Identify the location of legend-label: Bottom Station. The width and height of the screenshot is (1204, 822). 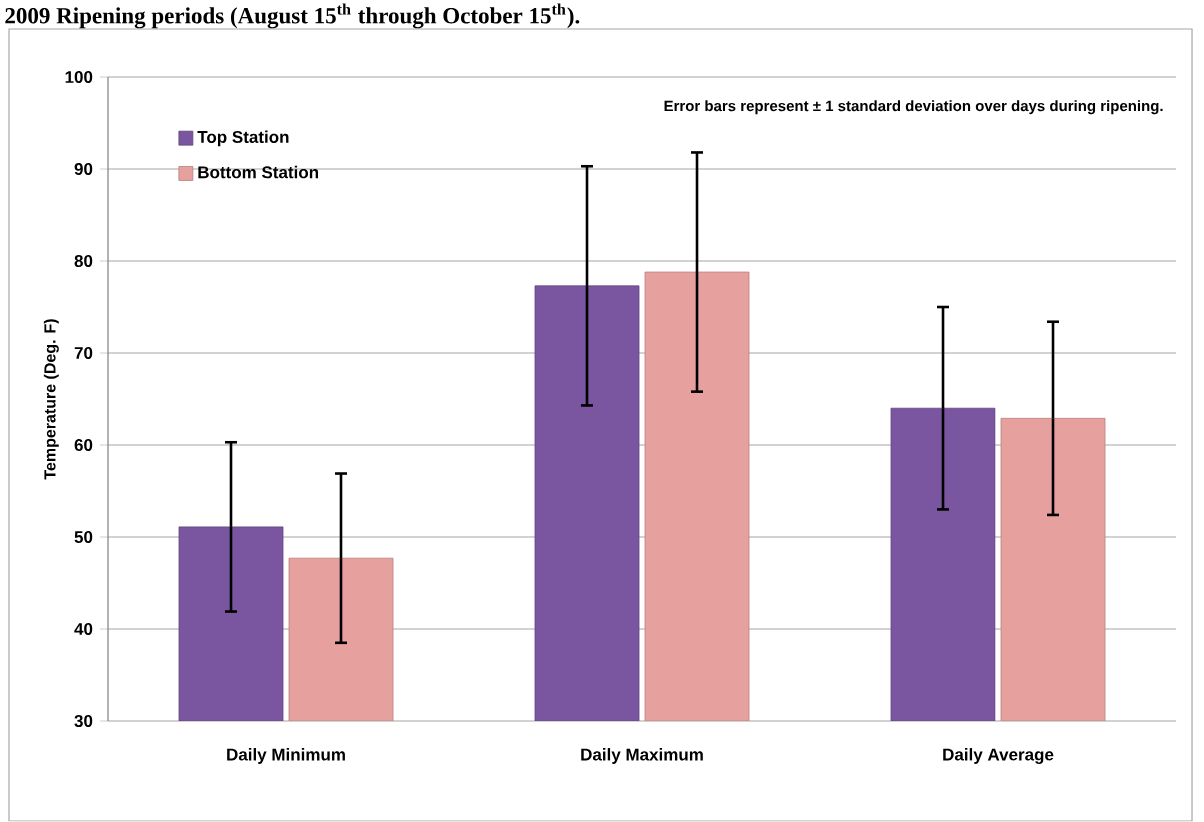
(258, 172).